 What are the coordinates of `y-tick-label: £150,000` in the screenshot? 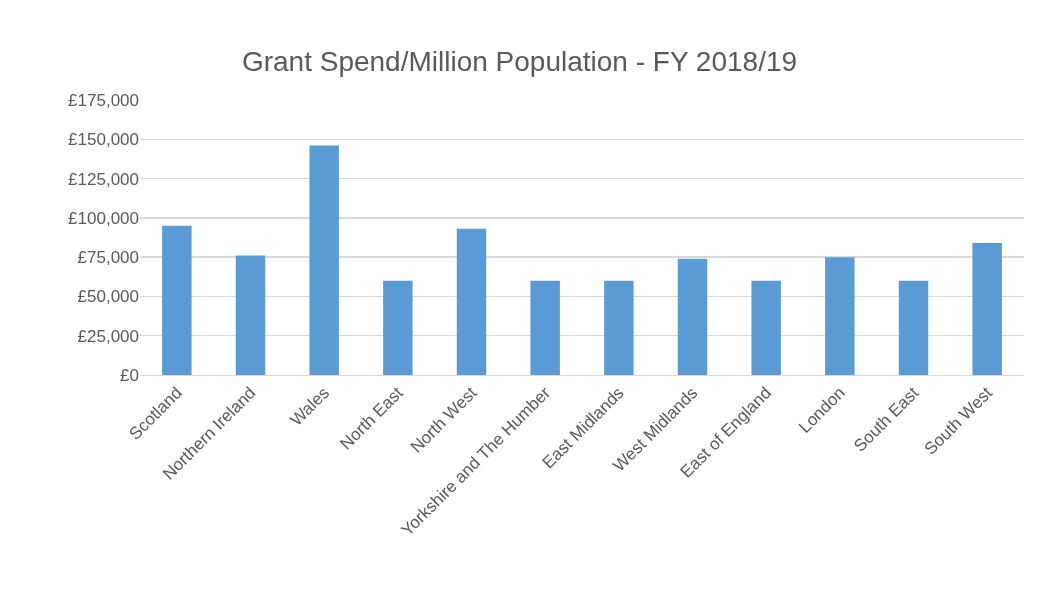 It's located at (103, 140).